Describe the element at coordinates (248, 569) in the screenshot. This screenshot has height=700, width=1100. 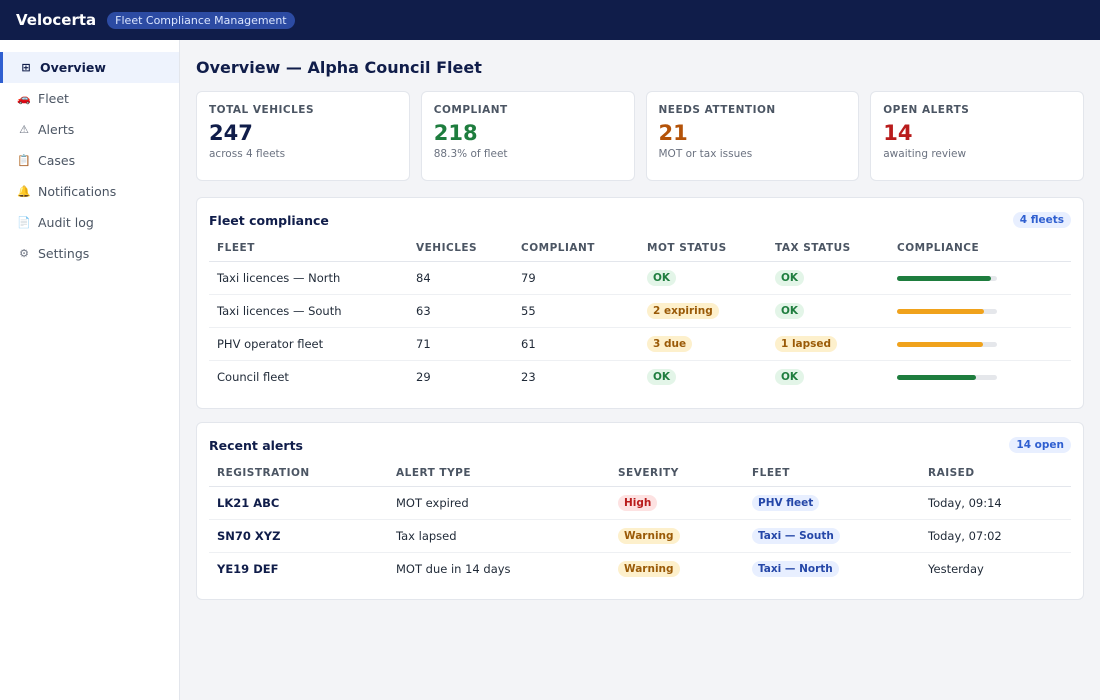
I see `registration: YE19 DEF` at that location.